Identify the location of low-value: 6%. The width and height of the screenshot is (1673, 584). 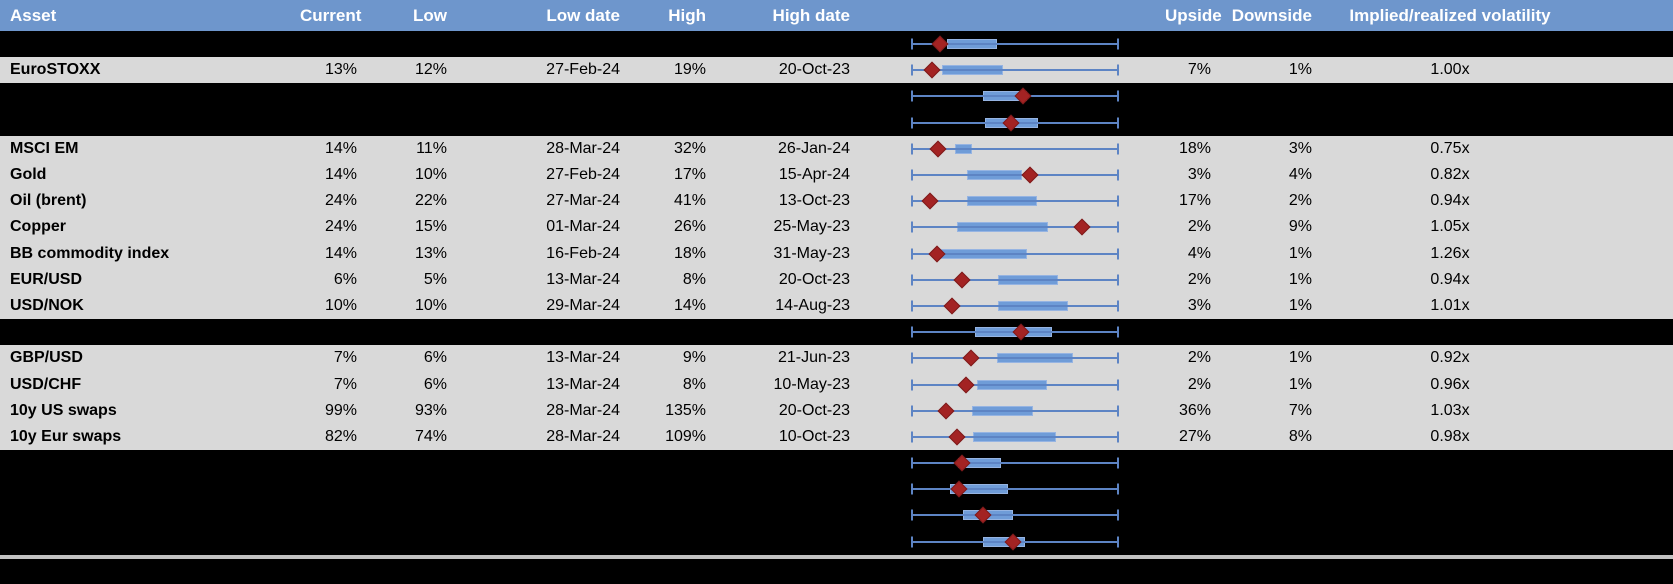
(435, 384).